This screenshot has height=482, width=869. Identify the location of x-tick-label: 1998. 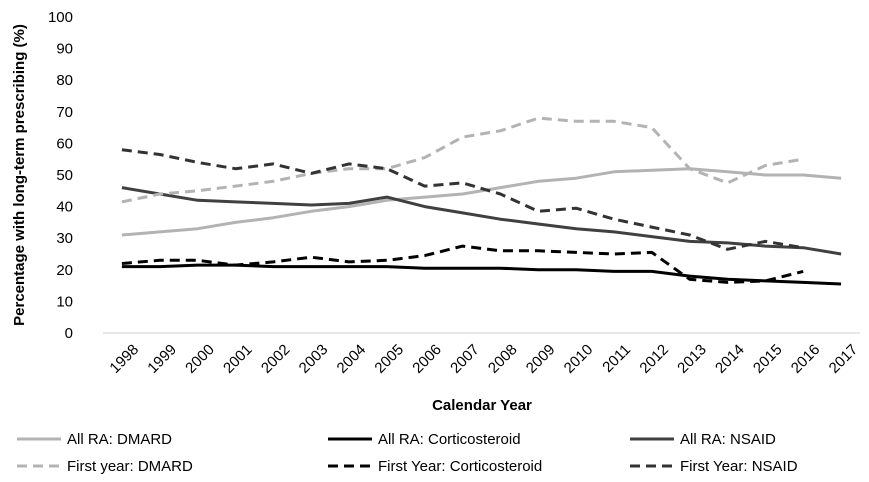
(124, 359).